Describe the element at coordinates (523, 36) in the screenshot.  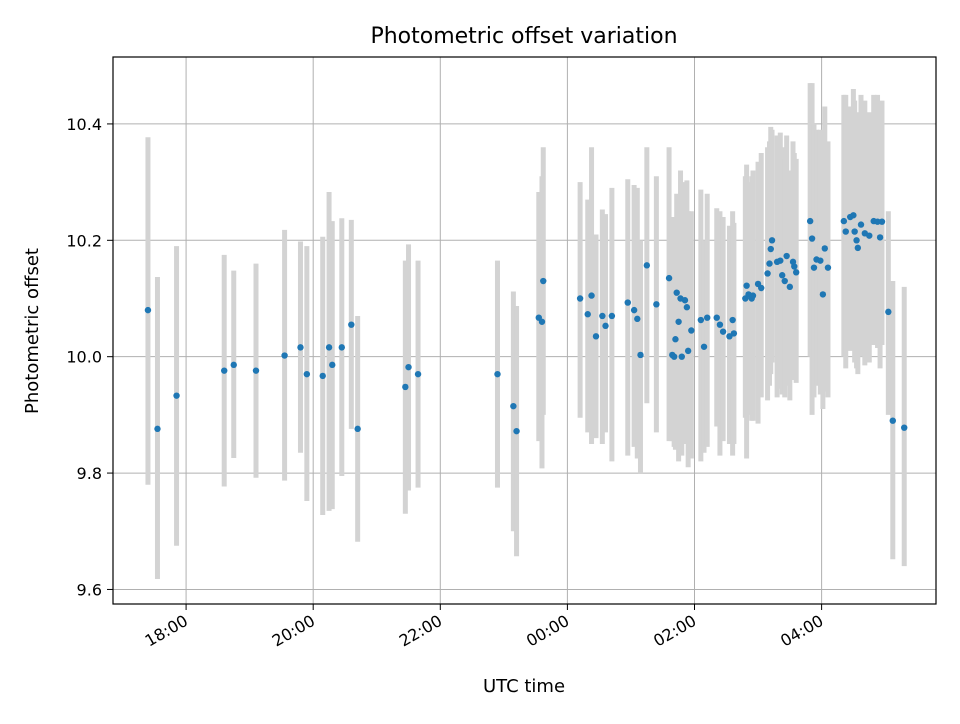
I see `chart-title: Photometric offset variation` at that location.